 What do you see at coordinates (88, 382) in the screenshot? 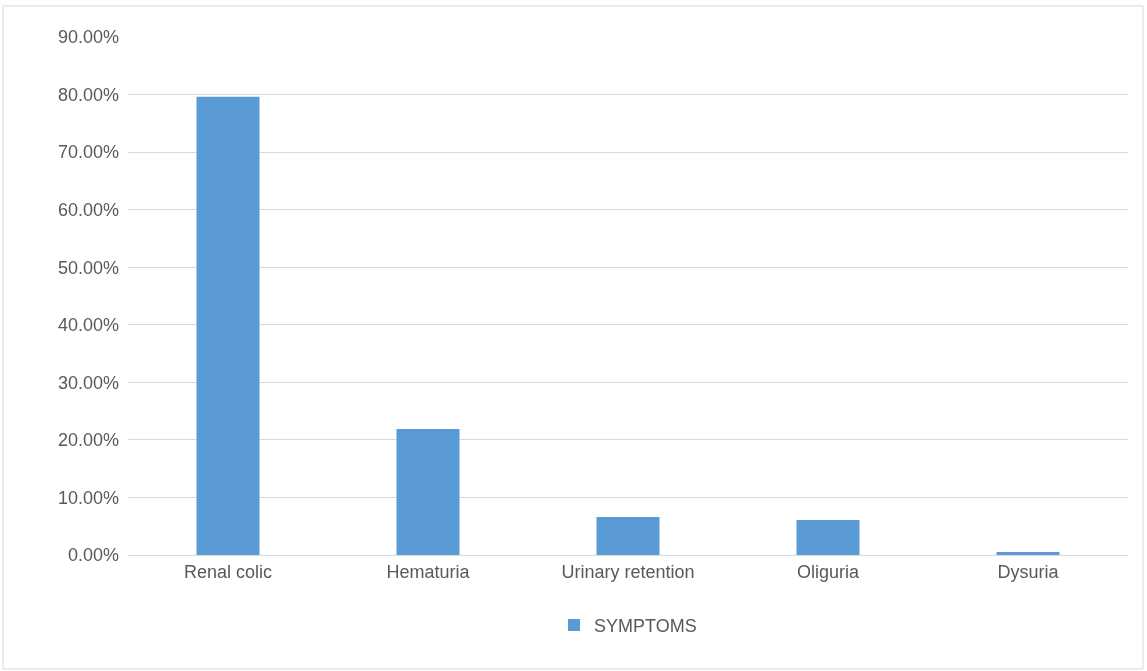
I see `y-tick-label: 30.00%` at bounding box center [88, 382].